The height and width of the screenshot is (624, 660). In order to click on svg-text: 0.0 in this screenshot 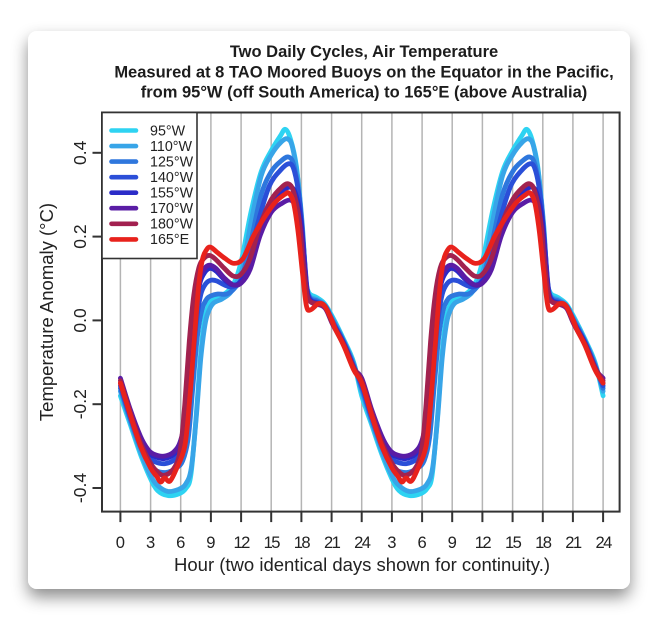, I will do `click(80, 320)`.